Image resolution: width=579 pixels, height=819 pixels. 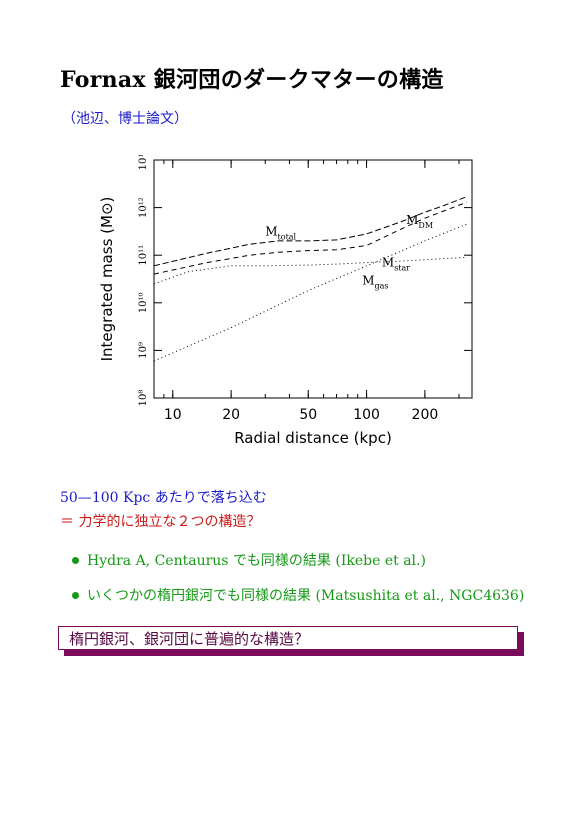 What do you see at coordinates (252, 80) in the screenshot?
I see `page-title: Fornax 銀河団のダークマターの構造` at bounding box center [252, 80].